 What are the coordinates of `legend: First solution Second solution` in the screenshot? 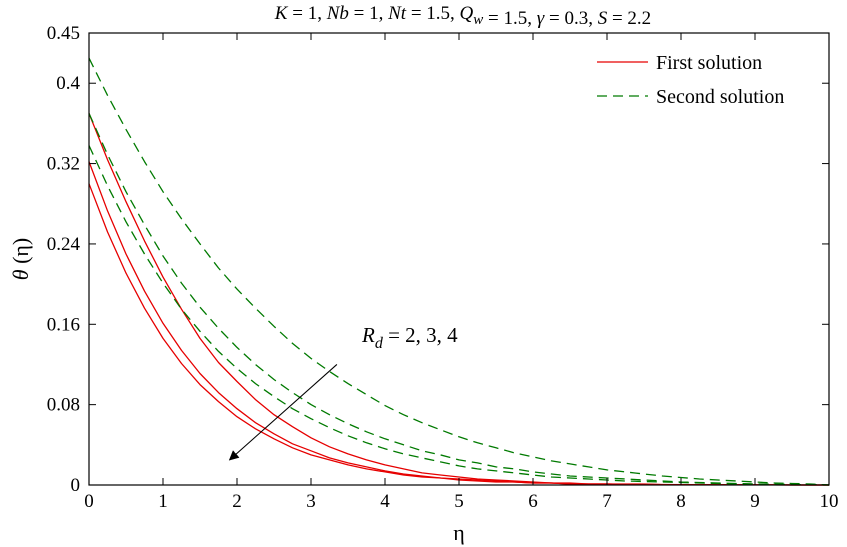 It's located at (690, 80).